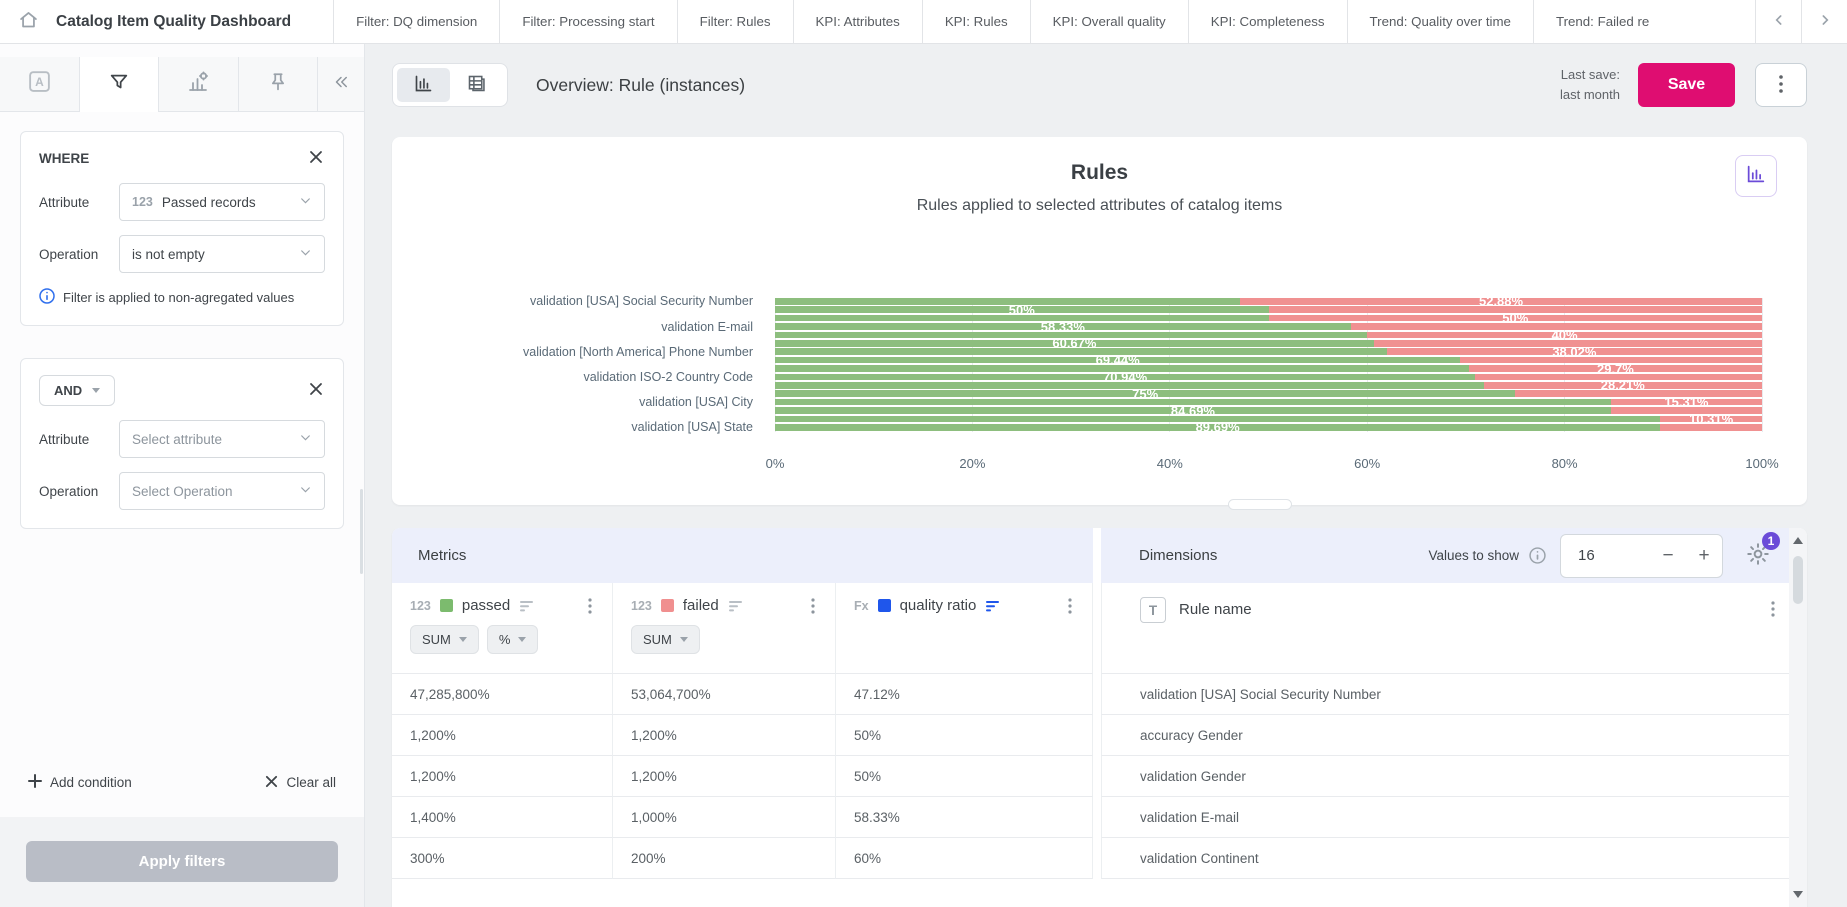  I want to click on tool-tab-chart-settings, so click(199, 84).